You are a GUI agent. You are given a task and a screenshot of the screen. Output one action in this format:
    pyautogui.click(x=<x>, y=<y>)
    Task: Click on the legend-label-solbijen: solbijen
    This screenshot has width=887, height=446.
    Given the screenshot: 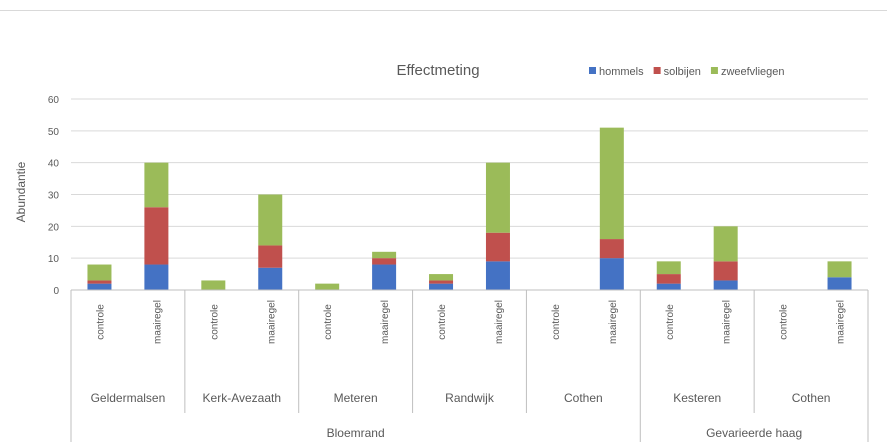 What is the action you would take?
    pyautogui.click(x=682, y=72)
    